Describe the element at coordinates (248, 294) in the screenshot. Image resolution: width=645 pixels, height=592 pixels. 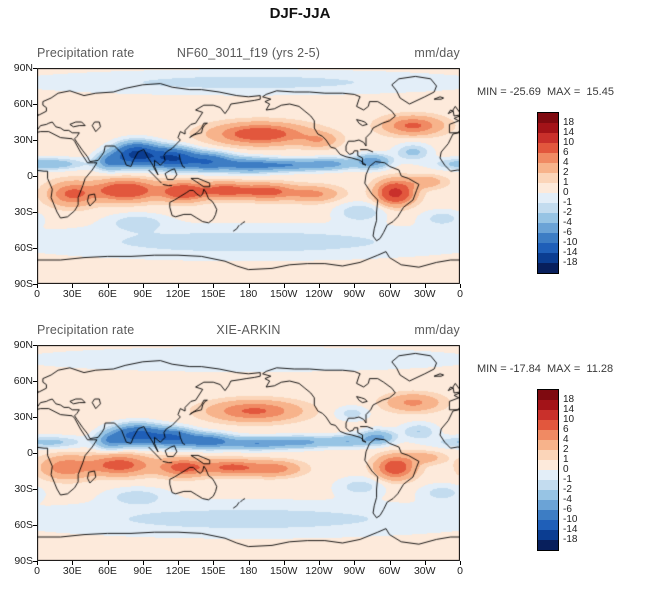
I see `lon-tick-label: 180` at that location.